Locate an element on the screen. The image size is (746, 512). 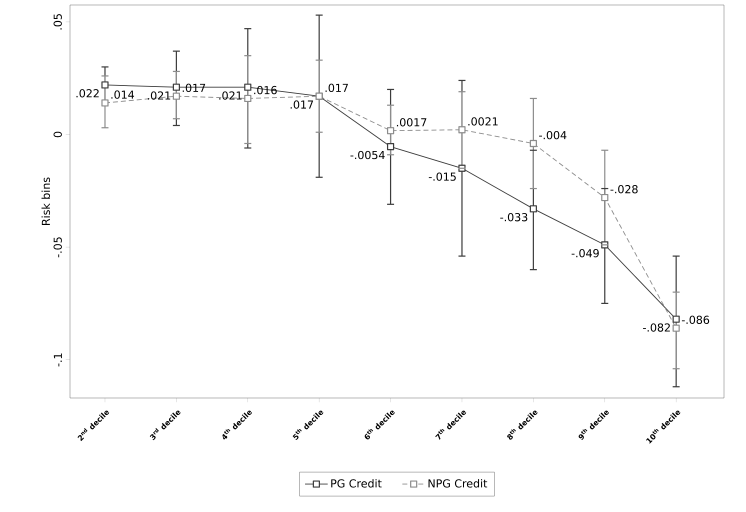
data-label: -.015 is located at coordinates (442, 176).